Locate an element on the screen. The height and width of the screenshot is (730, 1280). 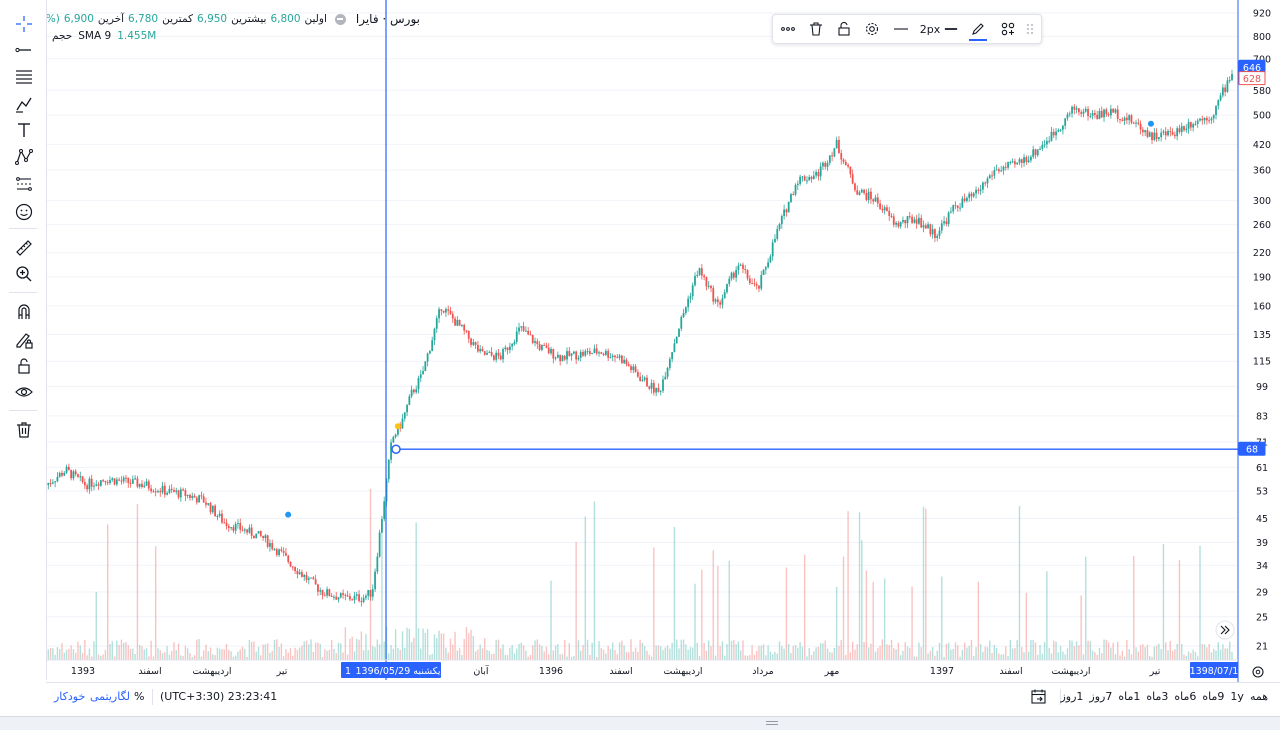
more-icon is located at coordinates (788, 29).